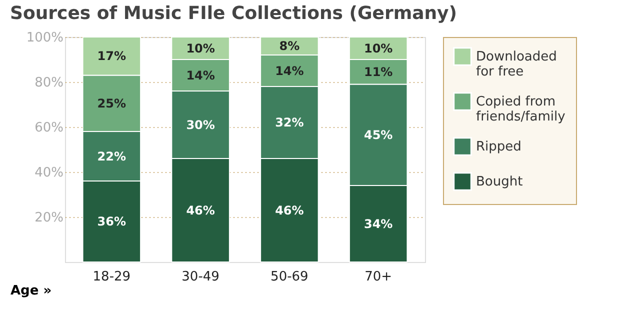 The image size is (640, 331). I want to click on data-label: 30%, so click(200, 125).